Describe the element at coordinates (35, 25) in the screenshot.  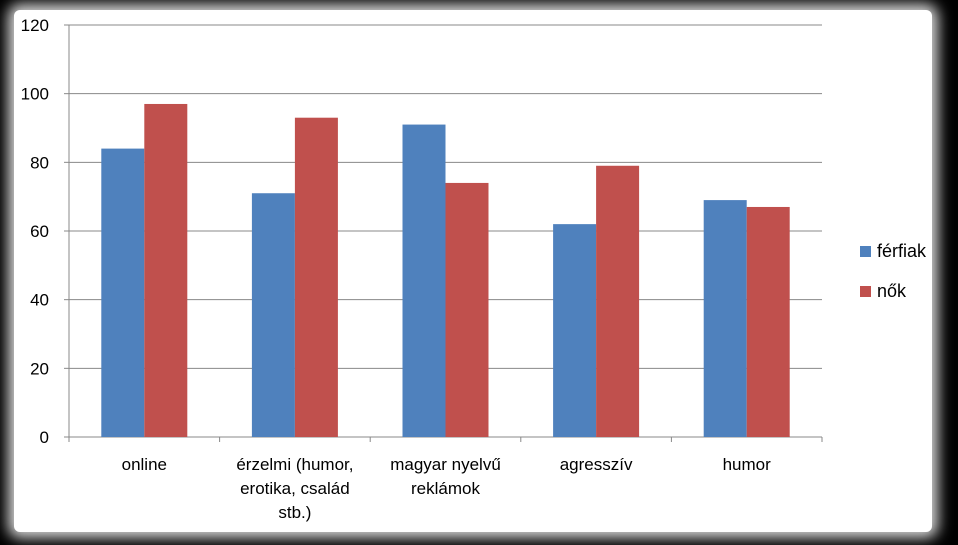
I see `y-tick-label: 120` at that location.